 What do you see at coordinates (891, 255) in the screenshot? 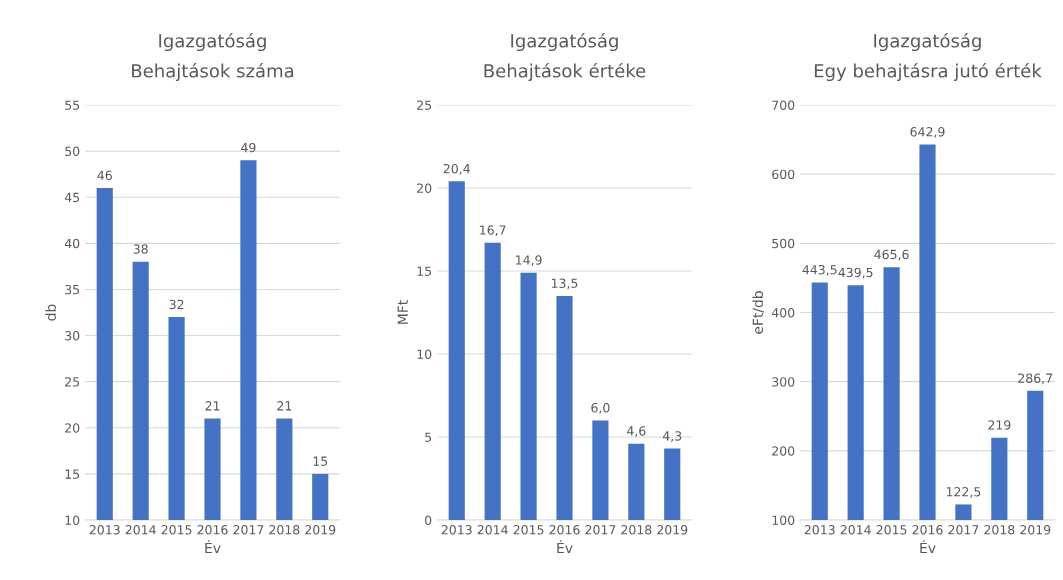
I see `data-label: 465,6` at bounding box center [891, 255].